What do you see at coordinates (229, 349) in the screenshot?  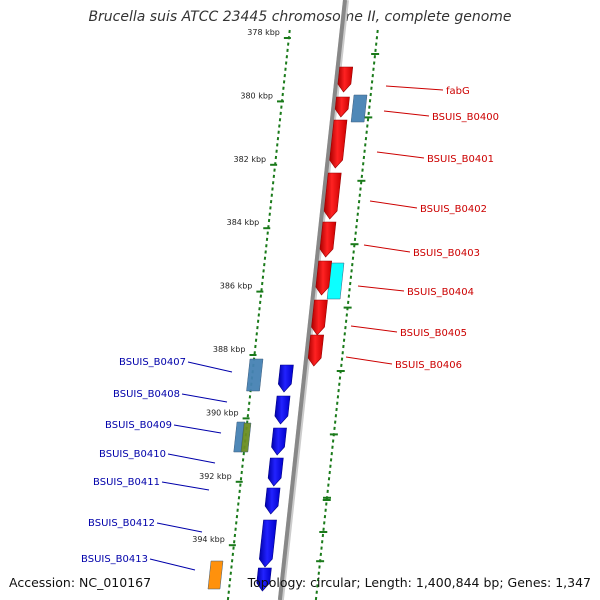 I see `tick-label: 388 kbp` at bounding box center [229, 349].